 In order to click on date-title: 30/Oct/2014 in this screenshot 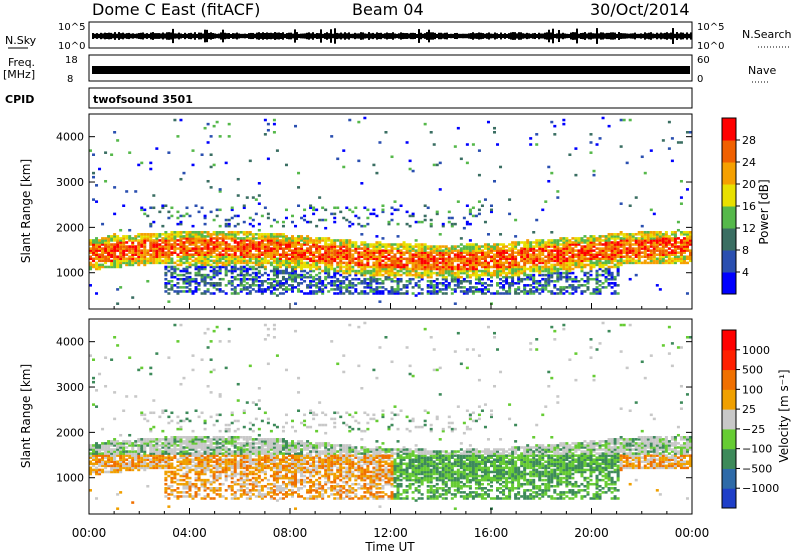, I will do `click(640, 9)`.